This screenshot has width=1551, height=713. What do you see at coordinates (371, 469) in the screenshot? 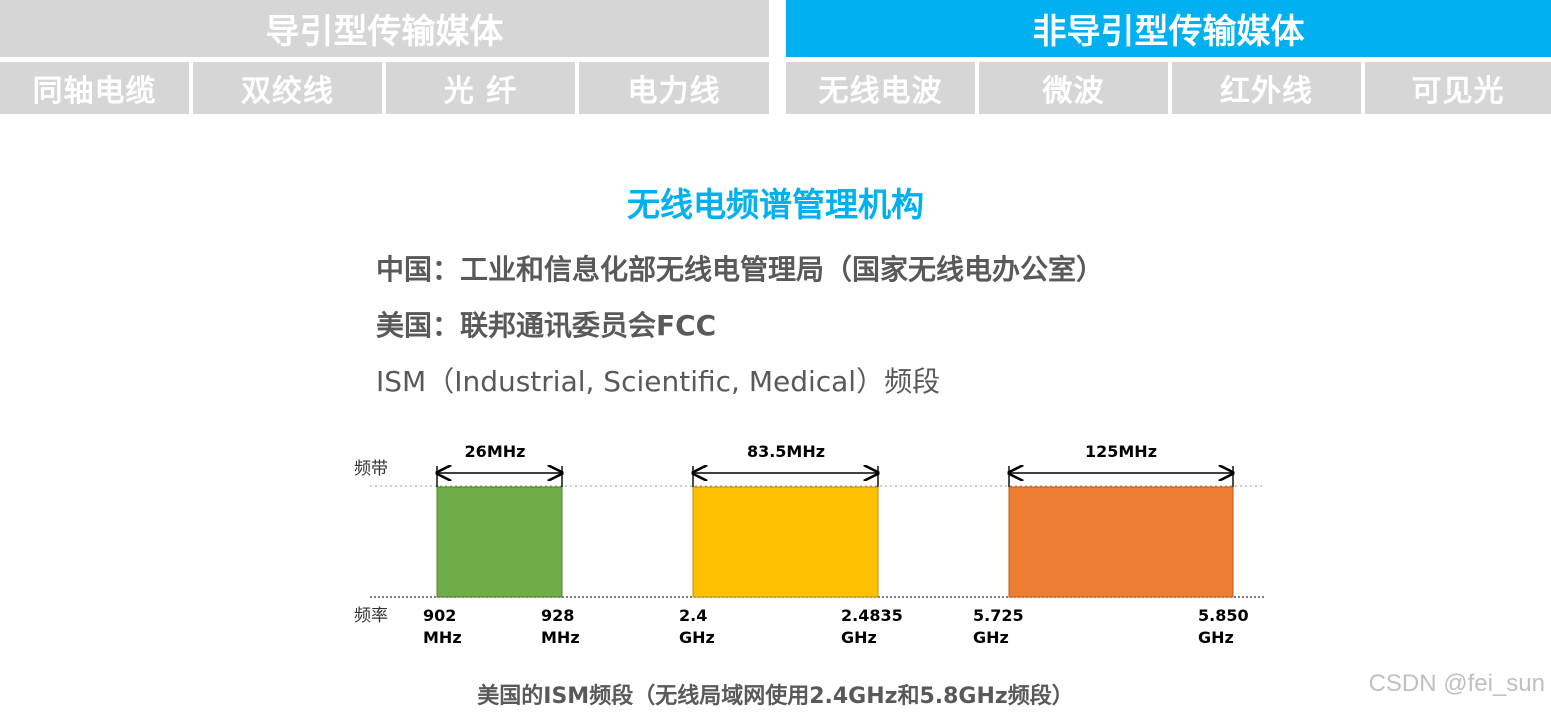
I see `band-axis-label: 频带` at bounding box center [371, 469].